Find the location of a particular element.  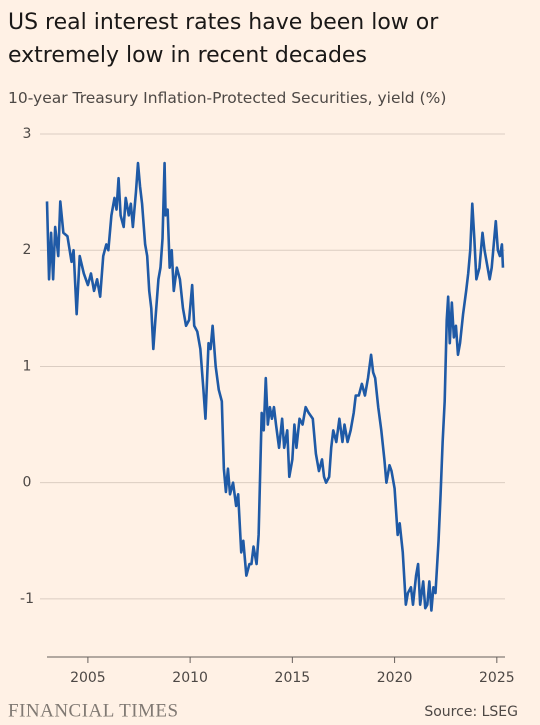

source: Source: LSEG is located at coordinates (471, 712).